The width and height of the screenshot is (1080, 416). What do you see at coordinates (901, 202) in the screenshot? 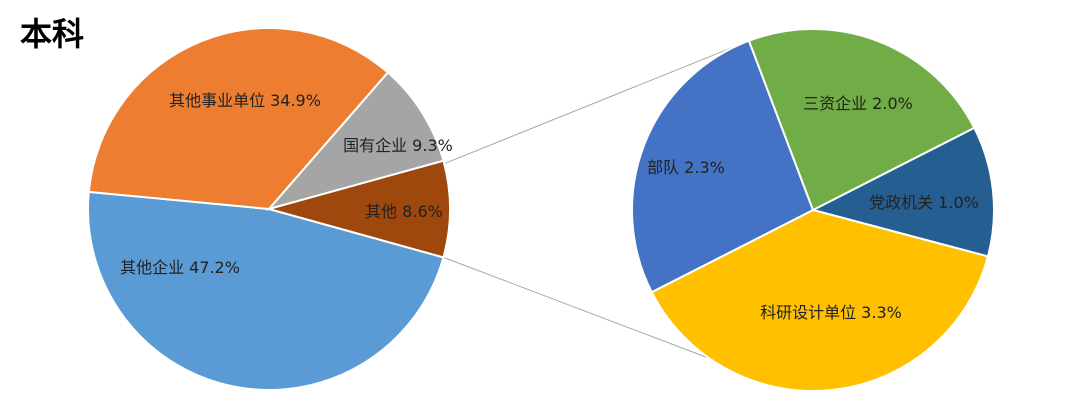
I see `slice-category: 党政机关` at bounding box center [901, 202].